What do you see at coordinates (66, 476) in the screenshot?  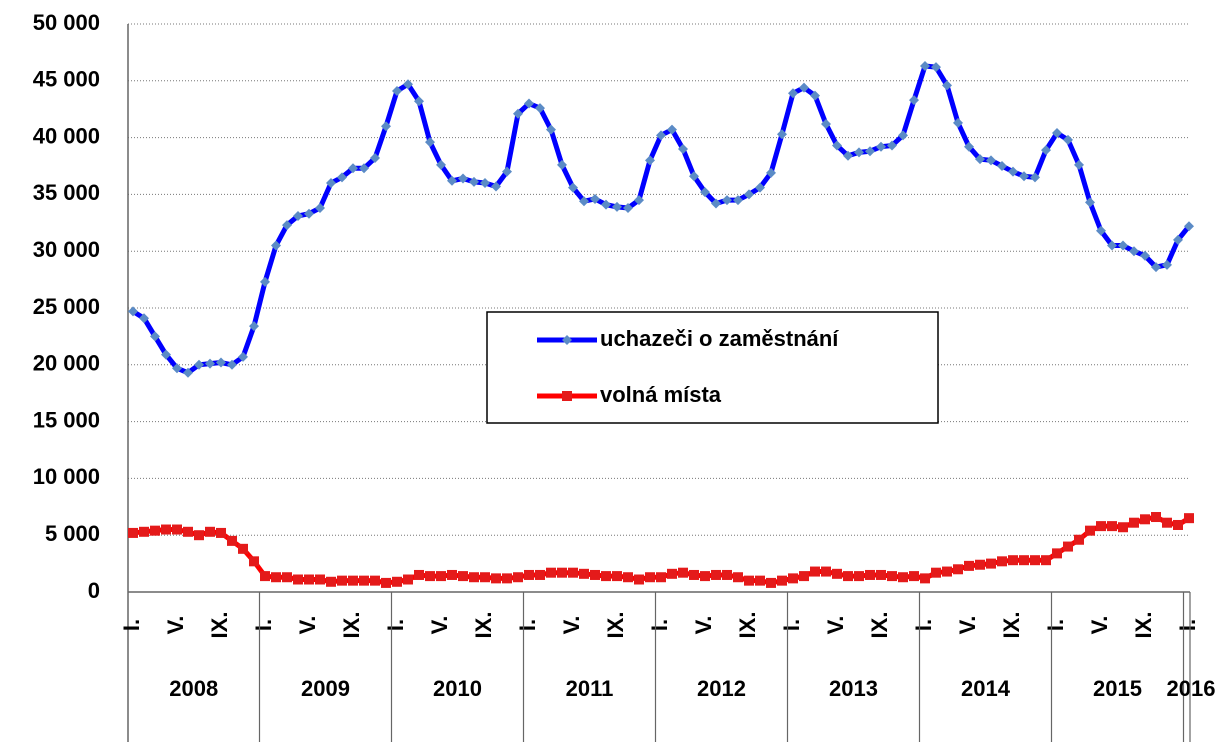 I see `y-tick-label: 10 000` at bounding box center [66, 476].